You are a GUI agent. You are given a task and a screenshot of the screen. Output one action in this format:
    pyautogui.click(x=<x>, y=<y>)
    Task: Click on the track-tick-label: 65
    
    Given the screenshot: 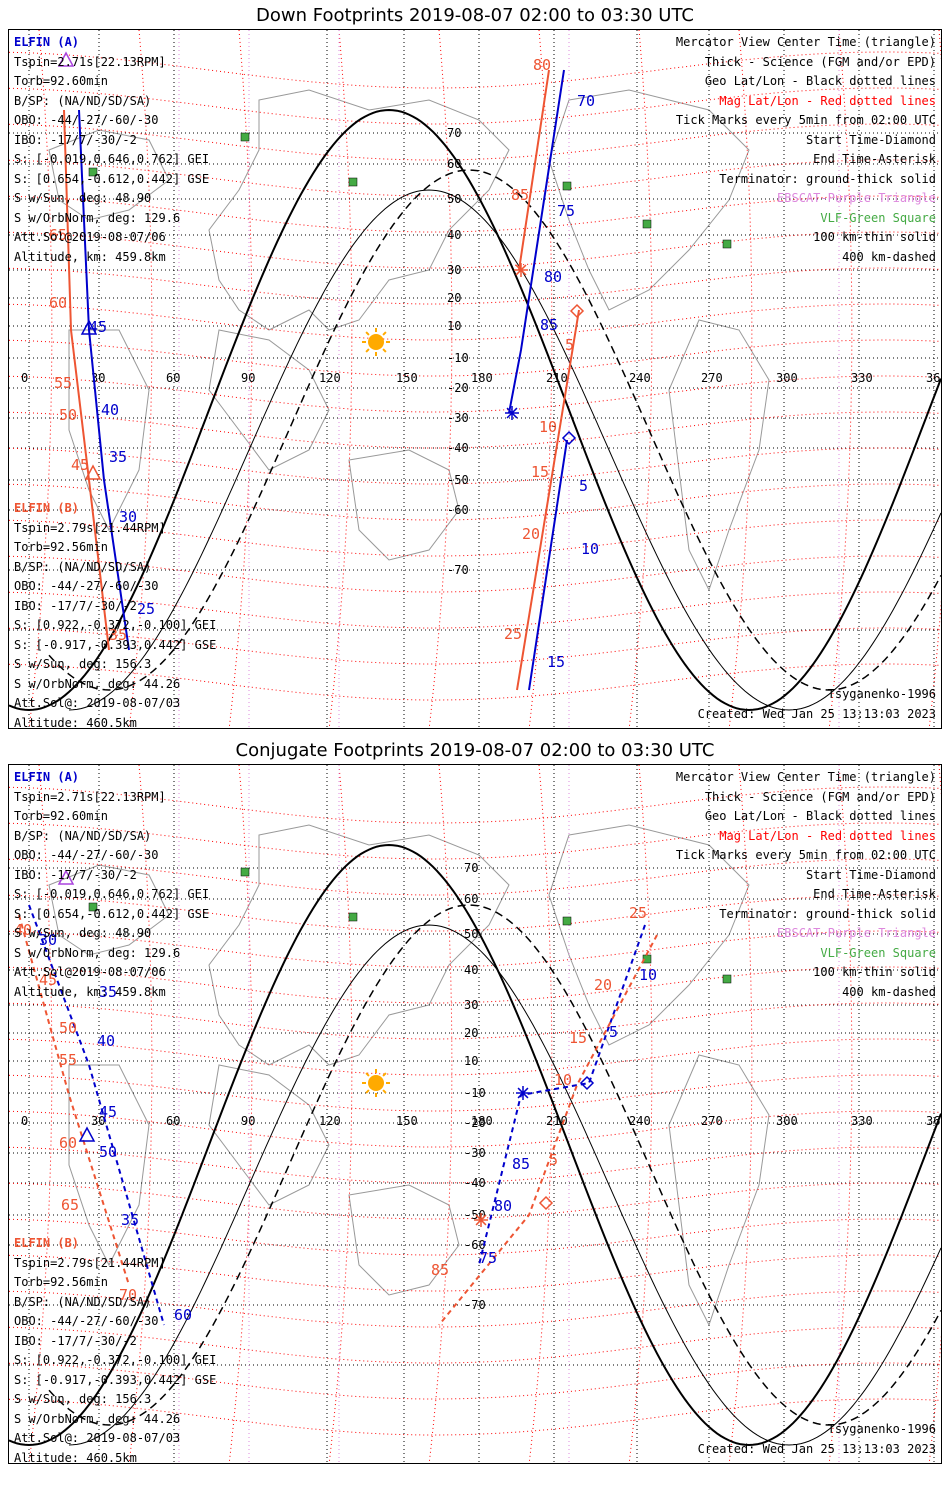 What is the action you would take?
    pyautogui.click(x=70, y=1205)
    